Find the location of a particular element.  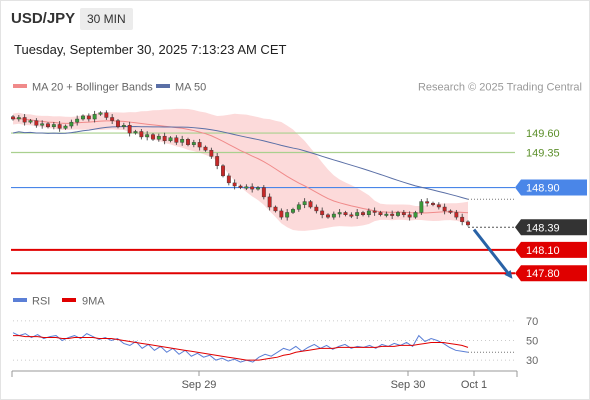

legend-label-9ma: 9MA is located at coordinates (93, 302).